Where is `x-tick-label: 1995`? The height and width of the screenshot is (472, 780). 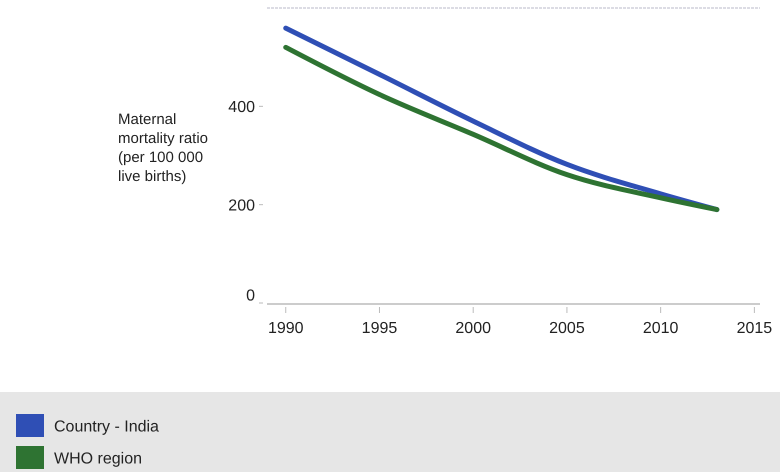 x-tick-label: 1995 is located at coordinates (380, 328).